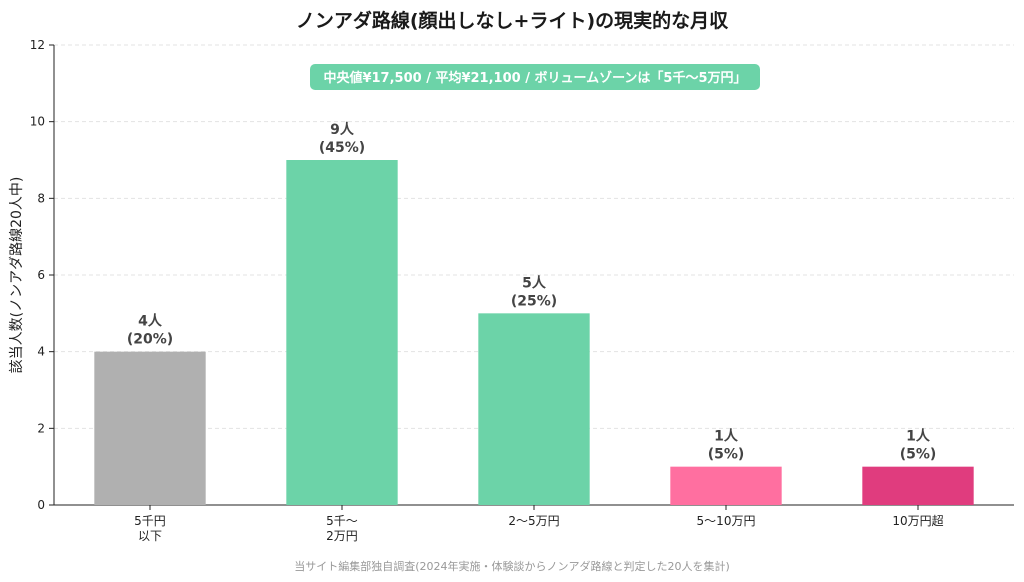 This screenshot has height=582, width=1024. What do you see at coordinates (41, 275) in the screenshot?
I see `y-tick-label: 6` at bounding box center [41, 275].